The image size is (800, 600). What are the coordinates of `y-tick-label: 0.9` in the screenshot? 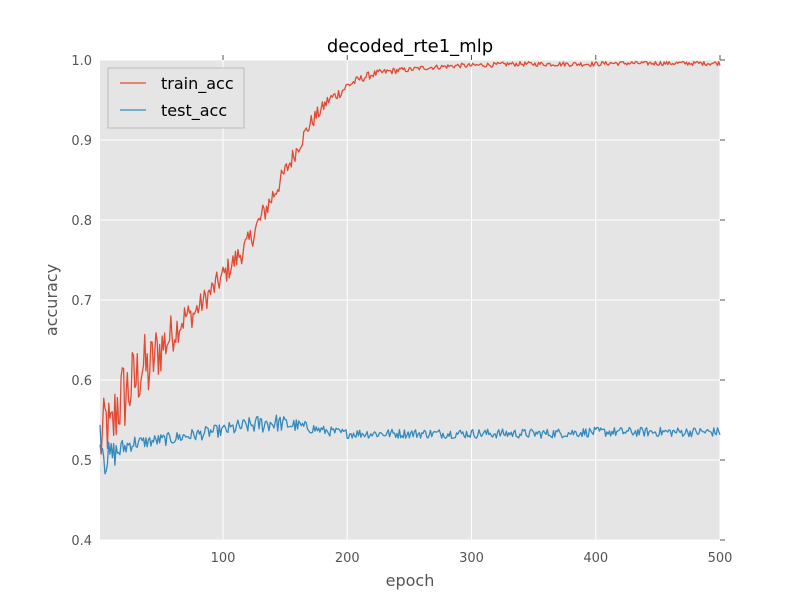 It's located at (81, 141).